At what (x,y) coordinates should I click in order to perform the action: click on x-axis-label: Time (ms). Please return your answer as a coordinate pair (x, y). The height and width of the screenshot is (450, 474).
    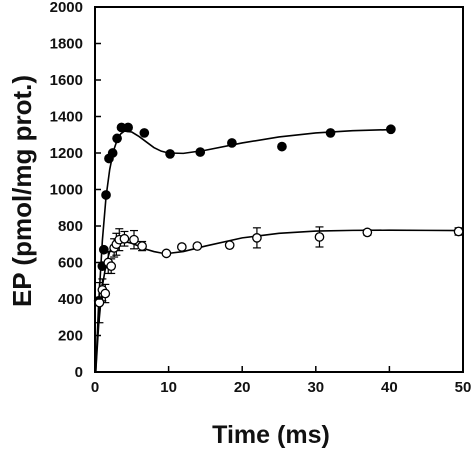
    Looking at the image, I should click on (271, 435).